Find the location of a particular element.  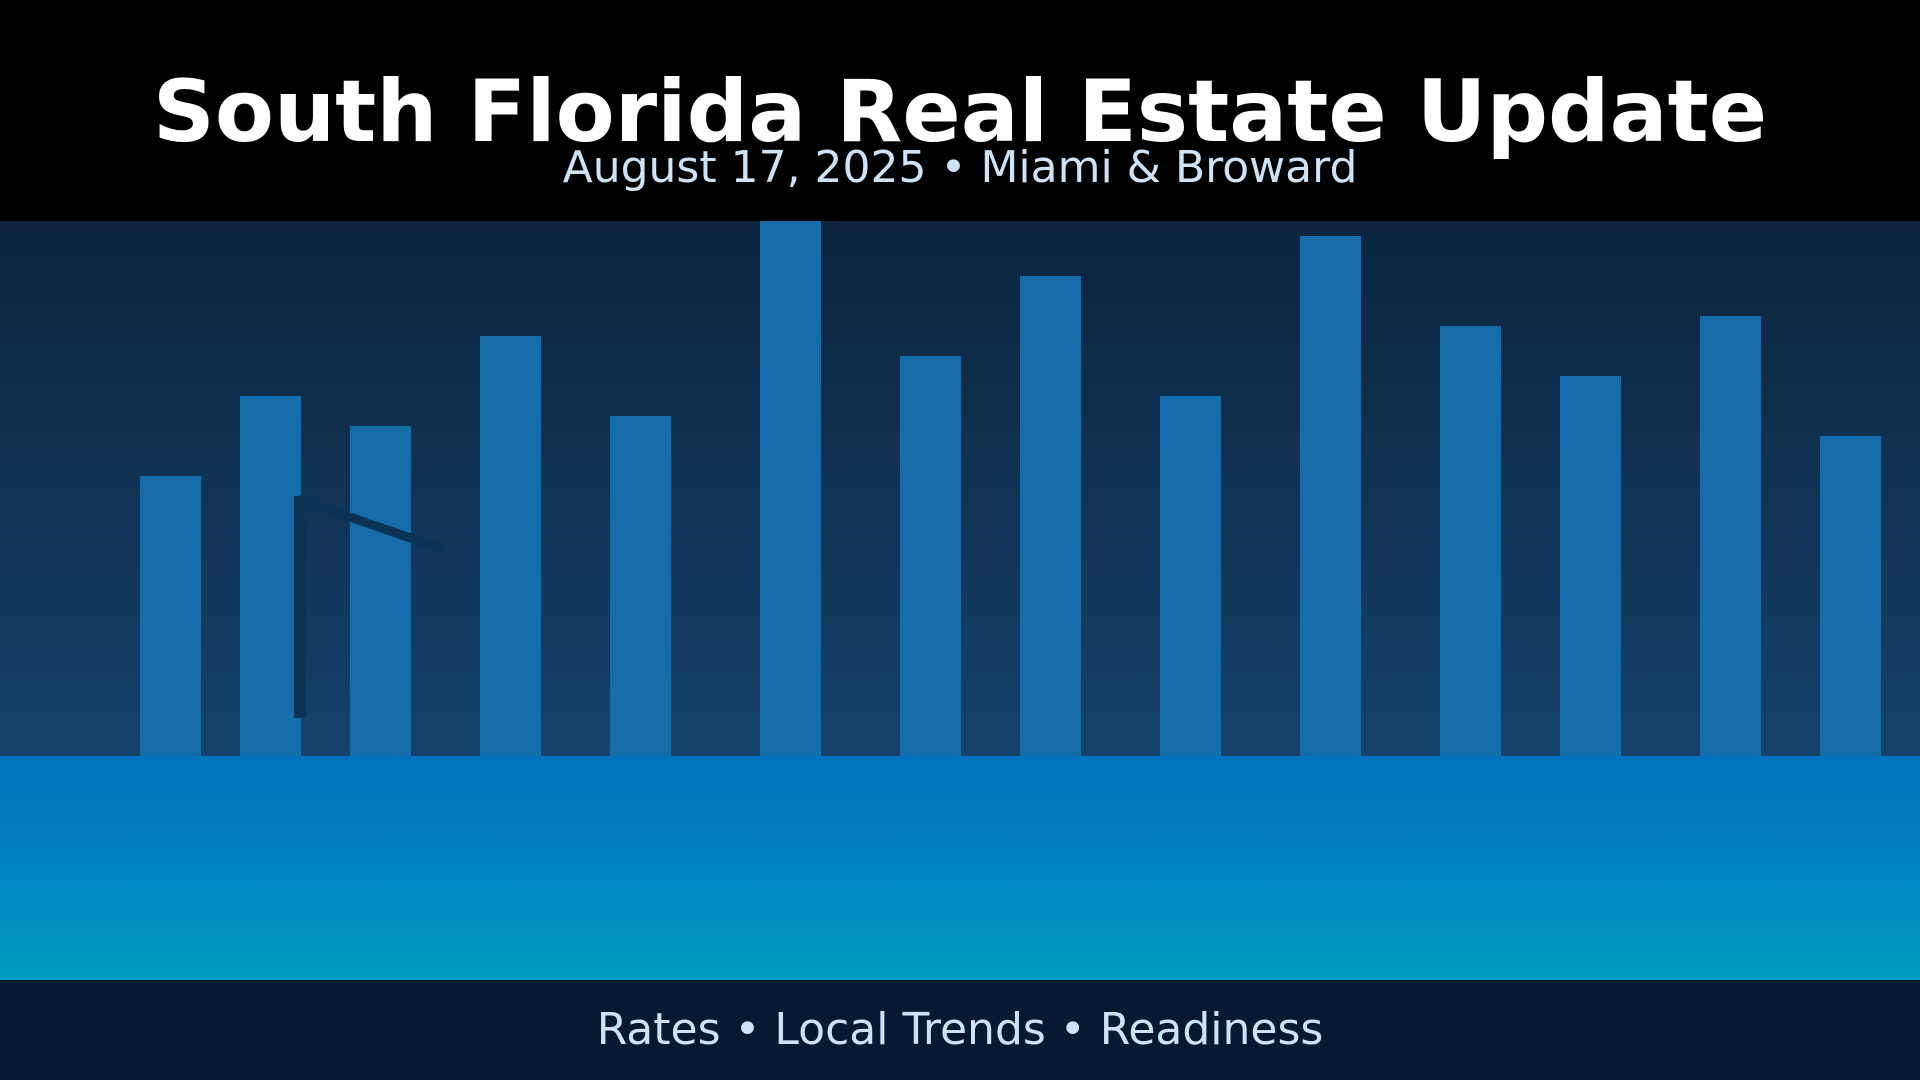

page-subtitle: August 17, 2025 • Miami & Broward is located at coordinates (960, 167).